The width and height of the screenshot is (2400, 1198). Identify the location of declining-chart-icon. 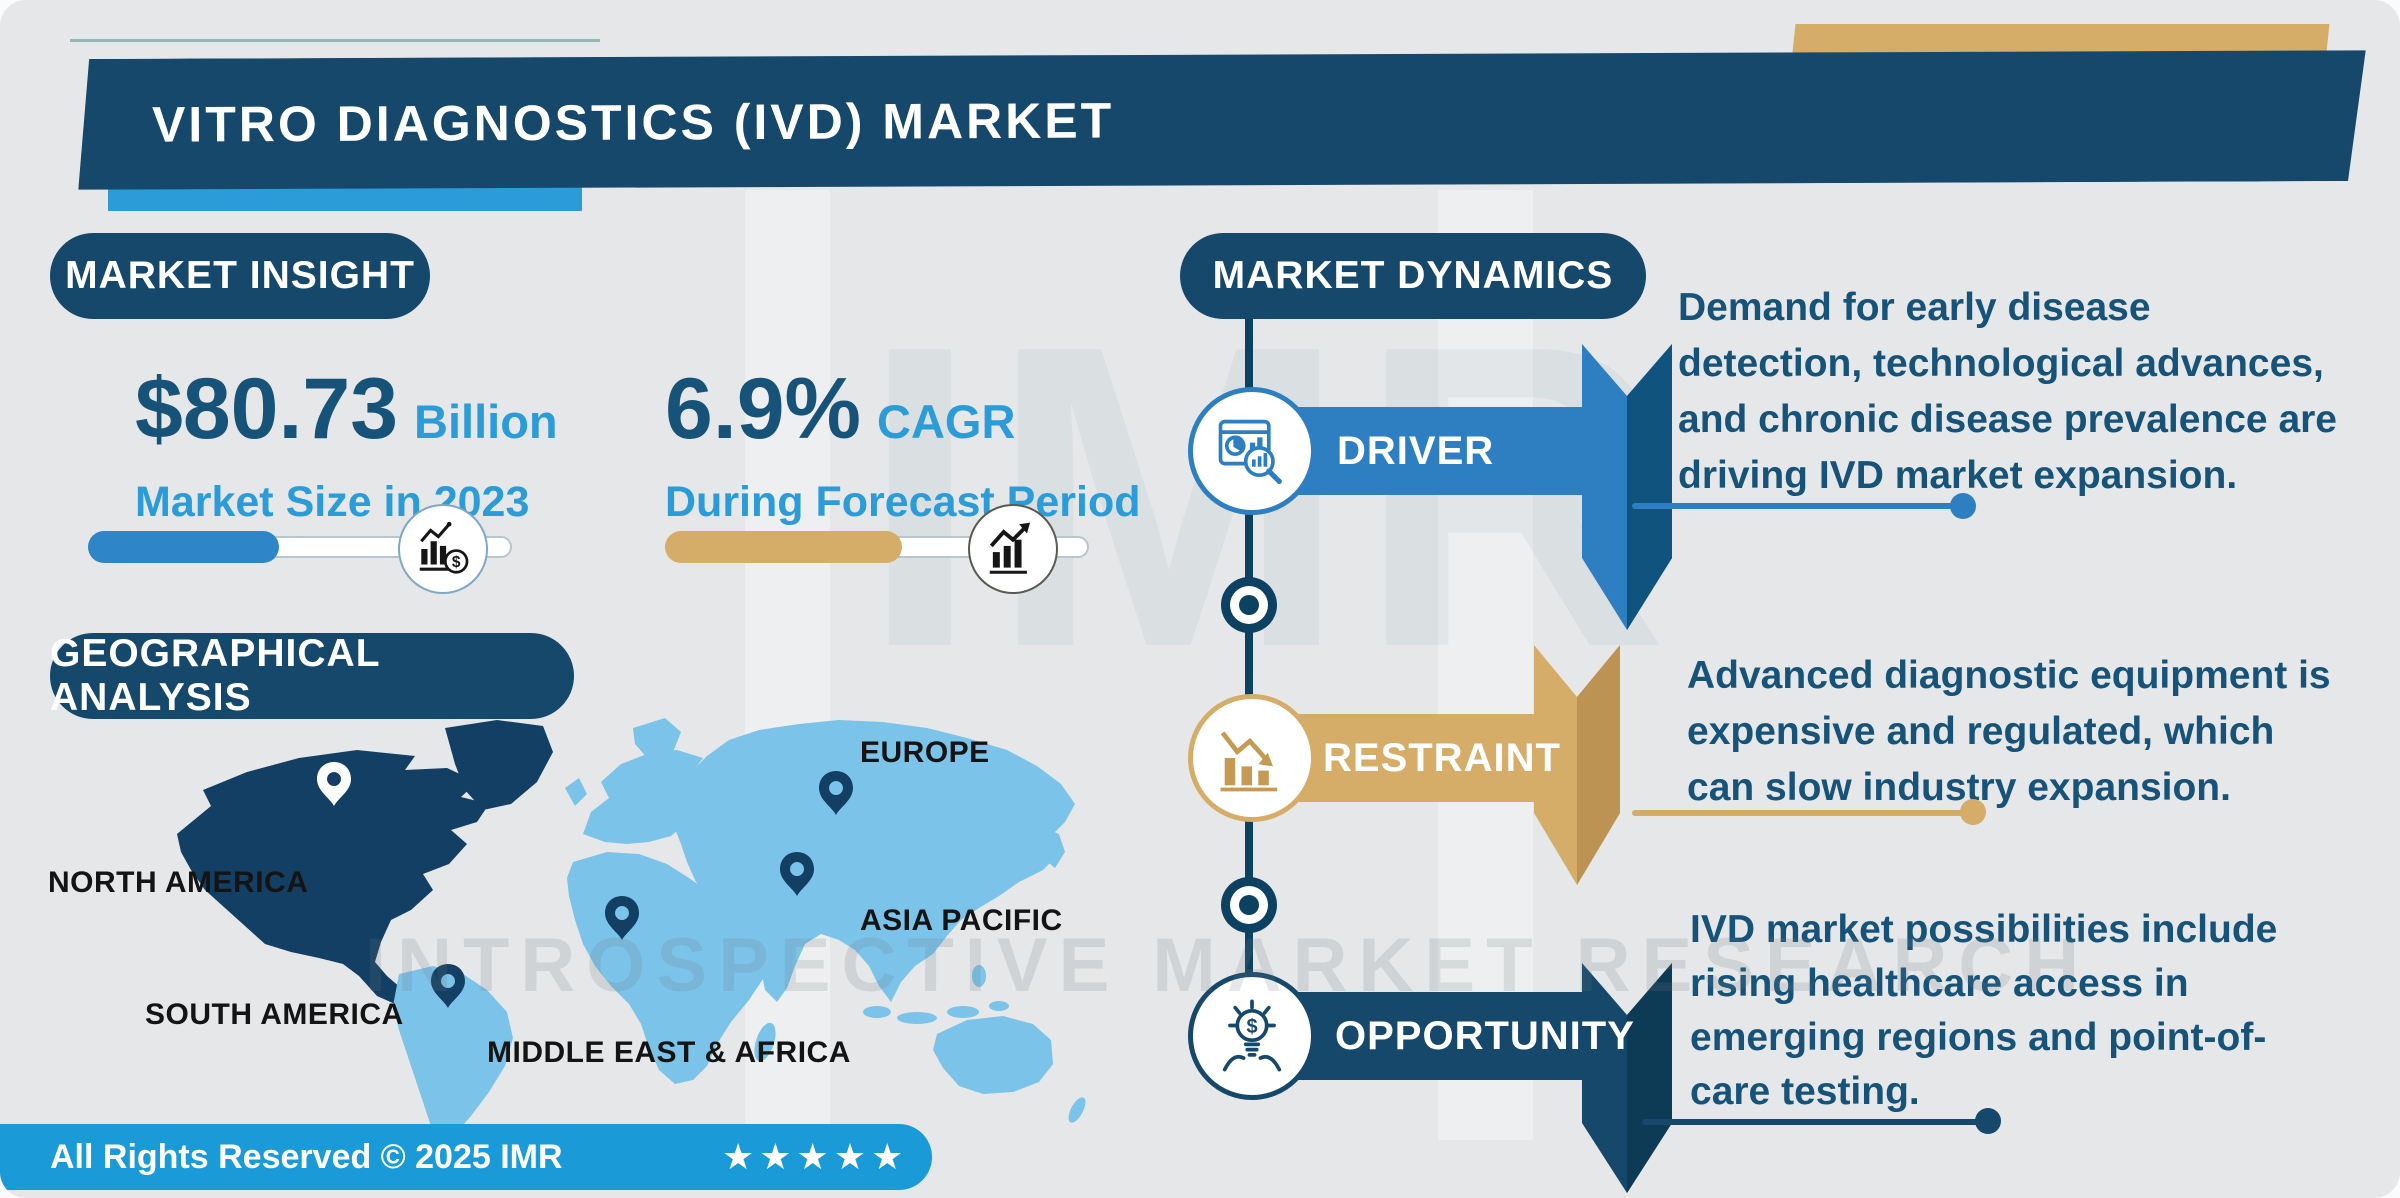
(1249, 761).